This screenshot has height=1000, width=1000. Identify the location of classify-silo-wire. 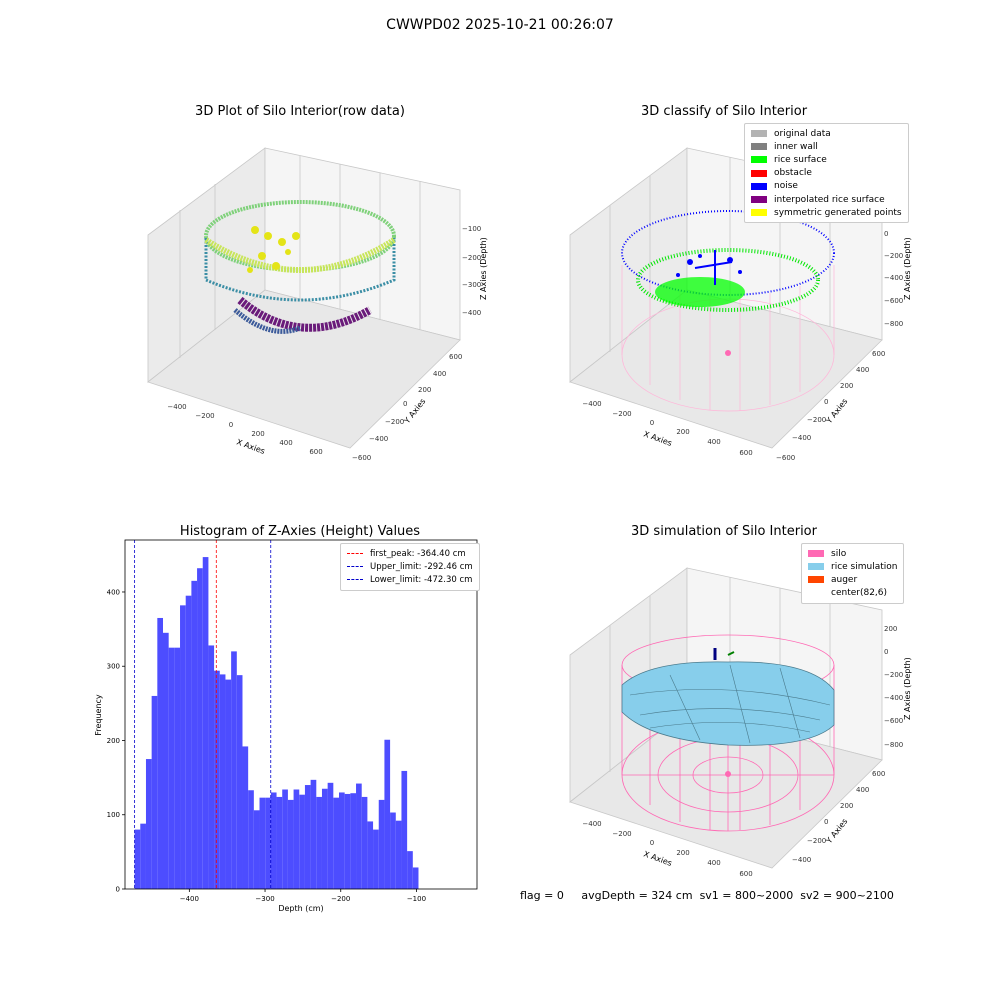
(728, 338).